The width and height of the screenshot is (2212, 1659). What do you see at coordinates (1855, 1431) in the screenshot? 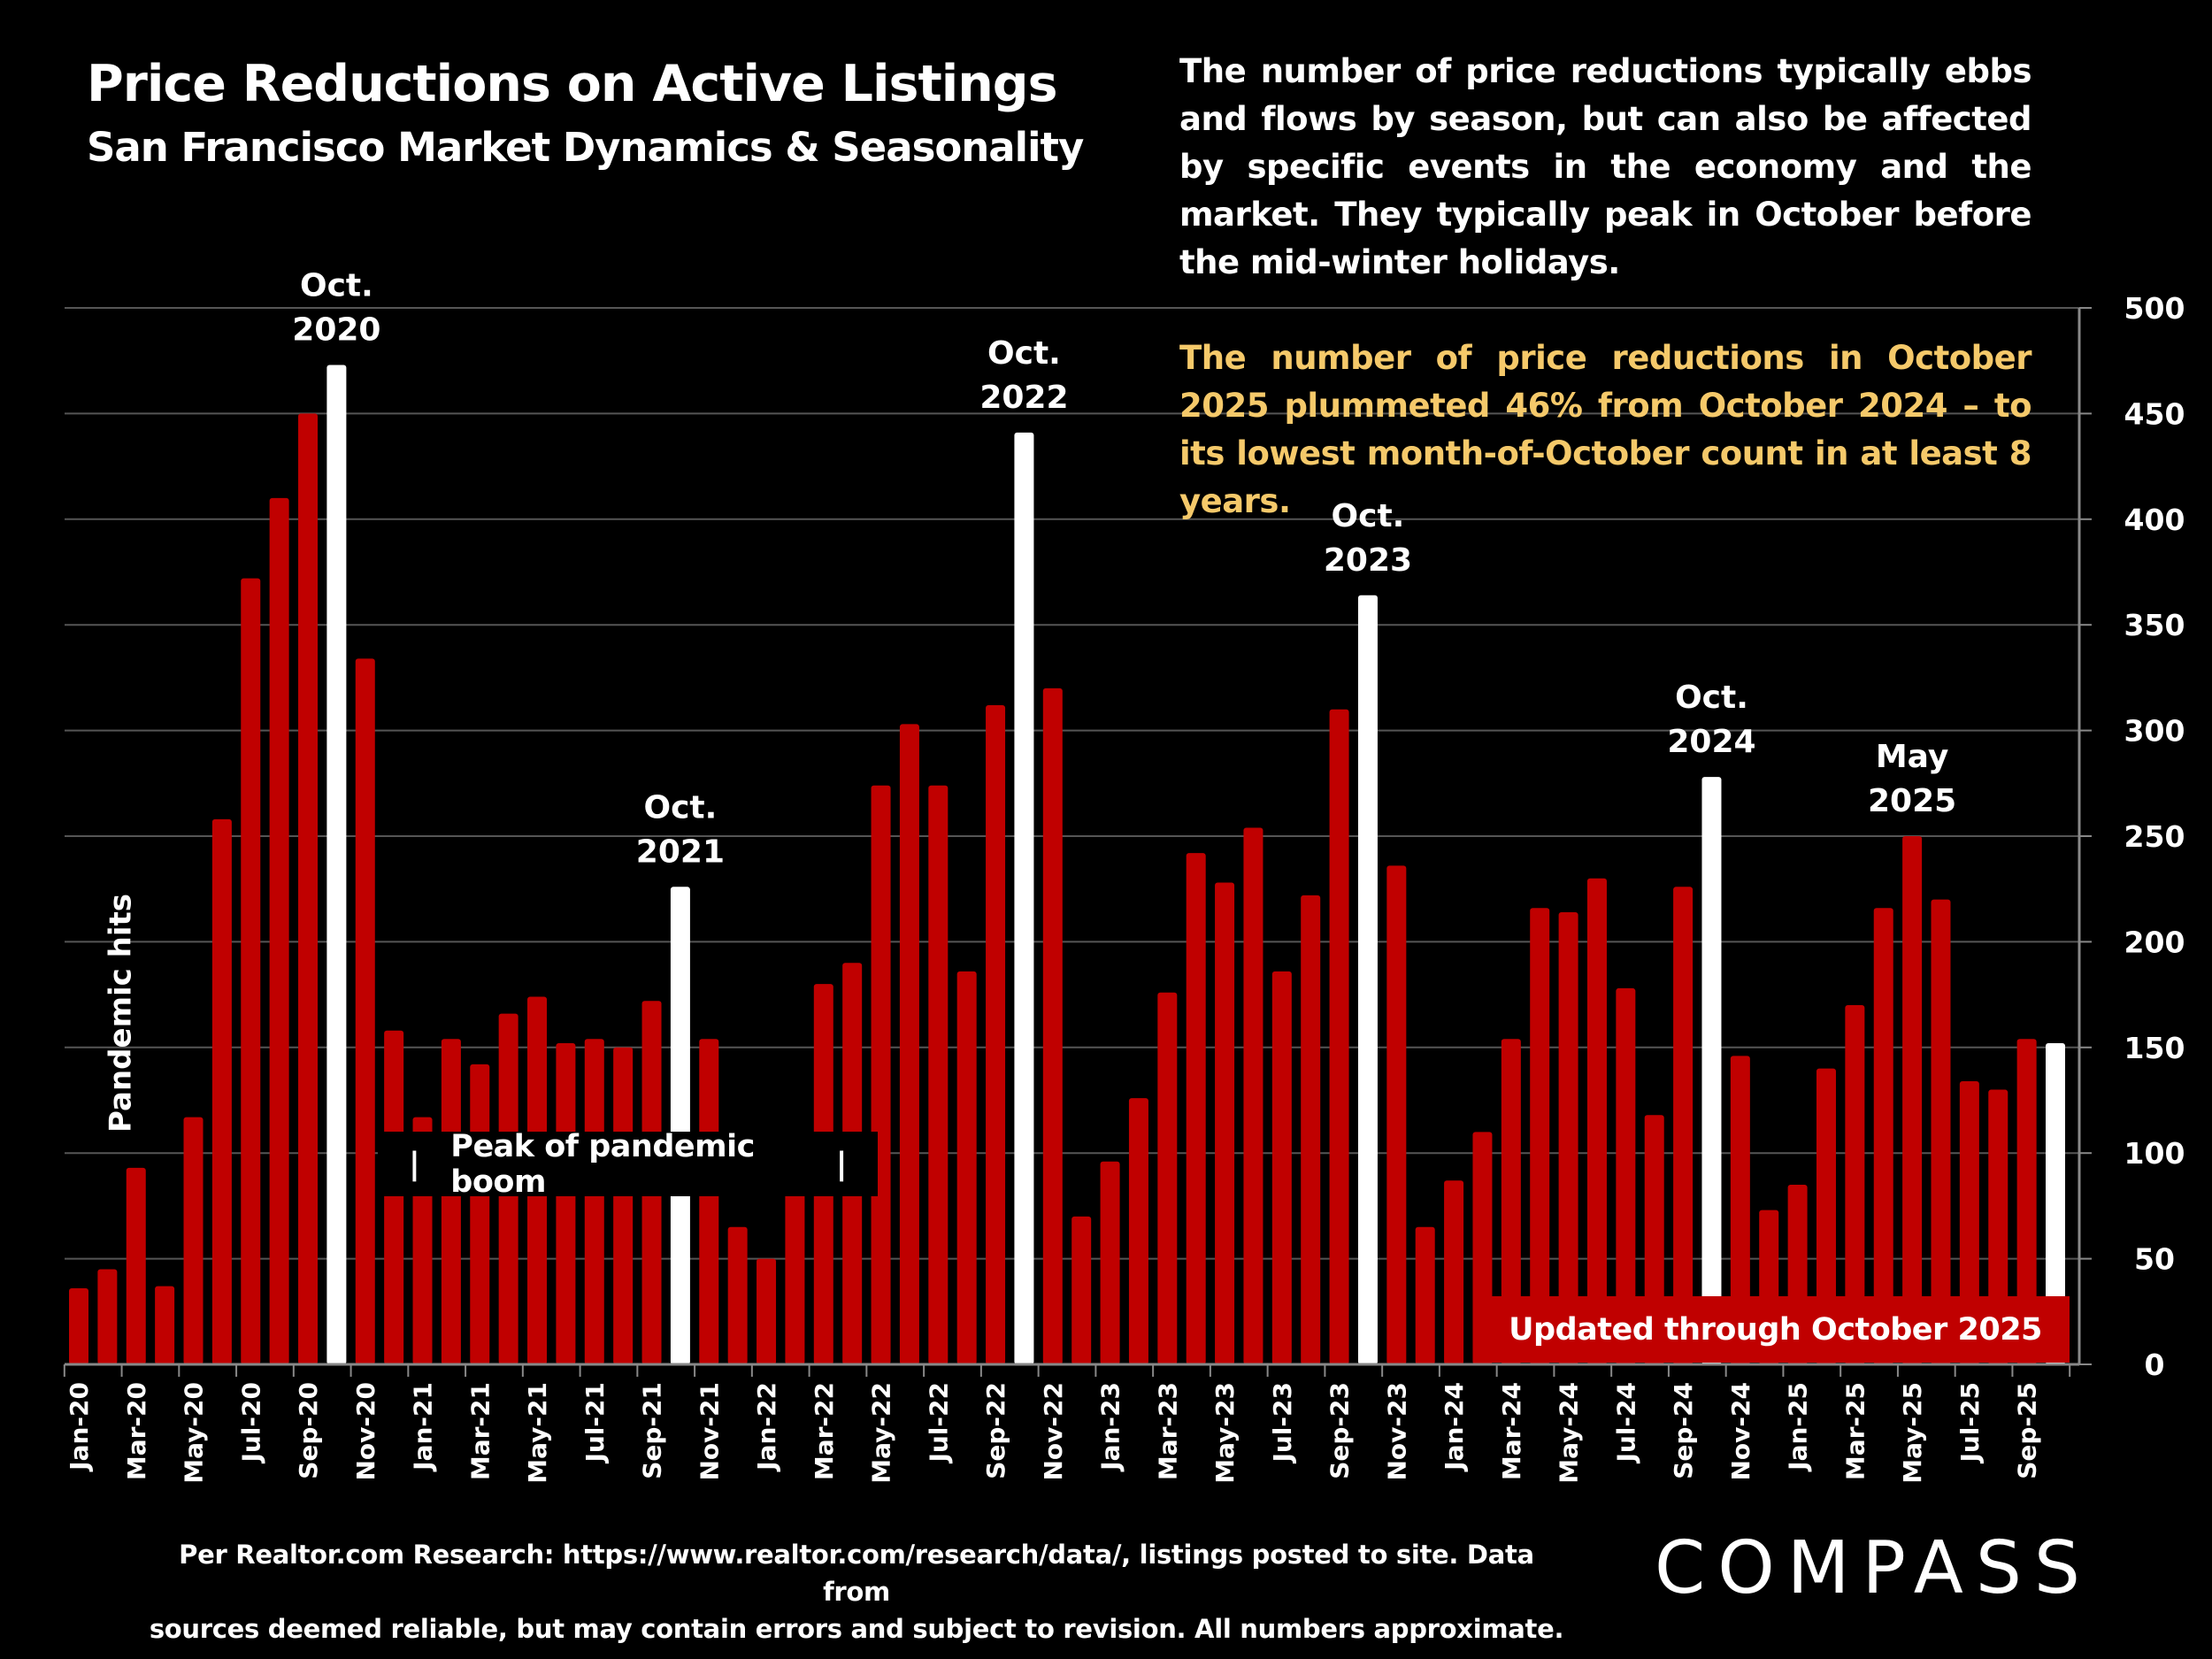
I see `x-tick-label: Mar-25` at bounding box center [1855, 1431].